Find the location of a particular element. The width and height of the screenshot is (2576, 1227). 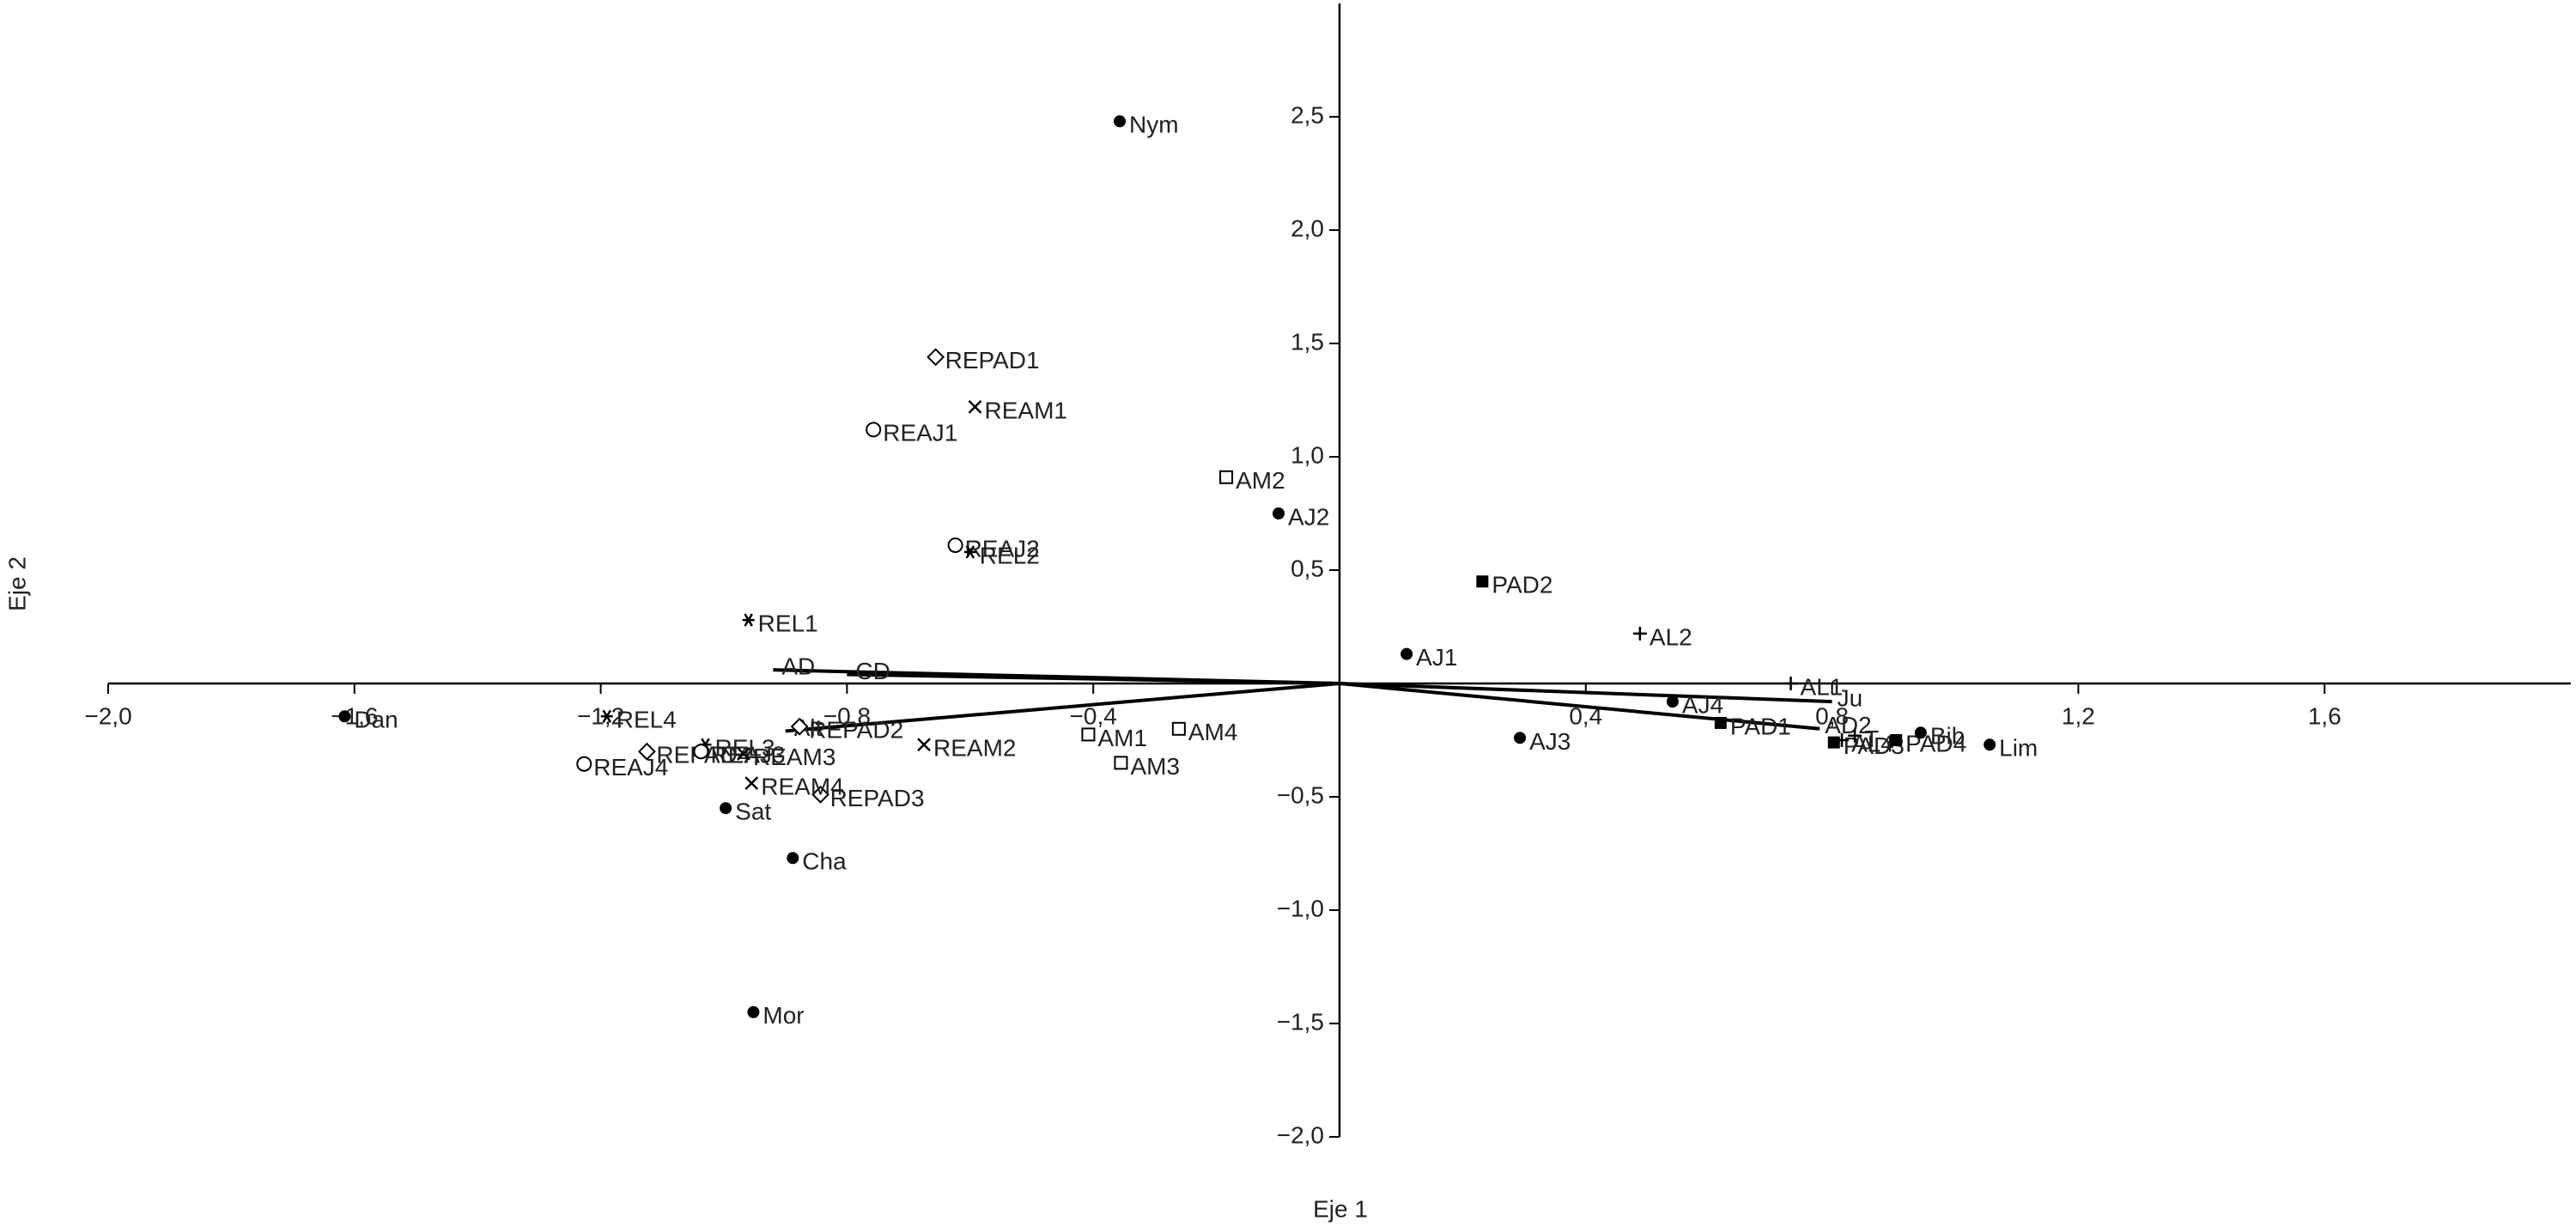

vector-label: AD2 is located at coordinates (1848, 725).